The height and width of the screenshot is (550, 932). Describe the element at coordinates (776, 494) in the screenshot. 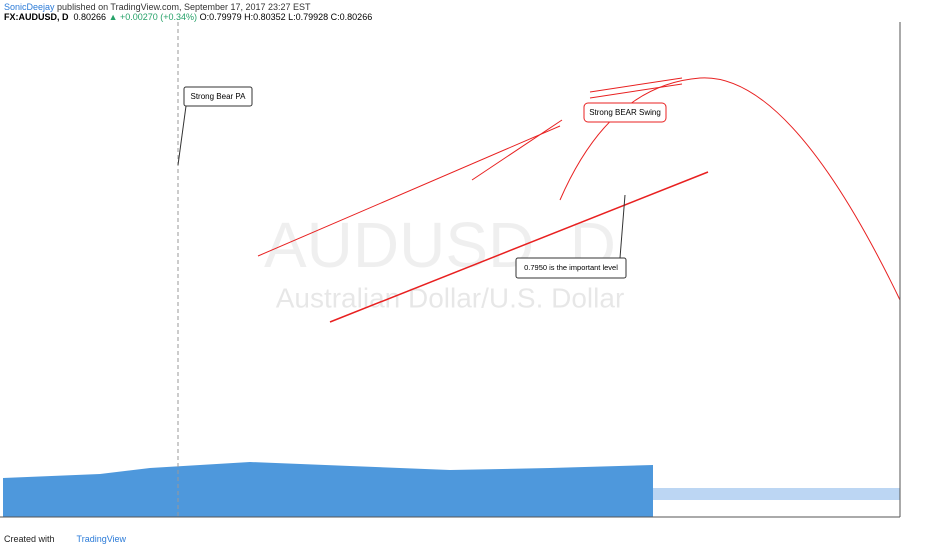

I see `volume-band` at that location.